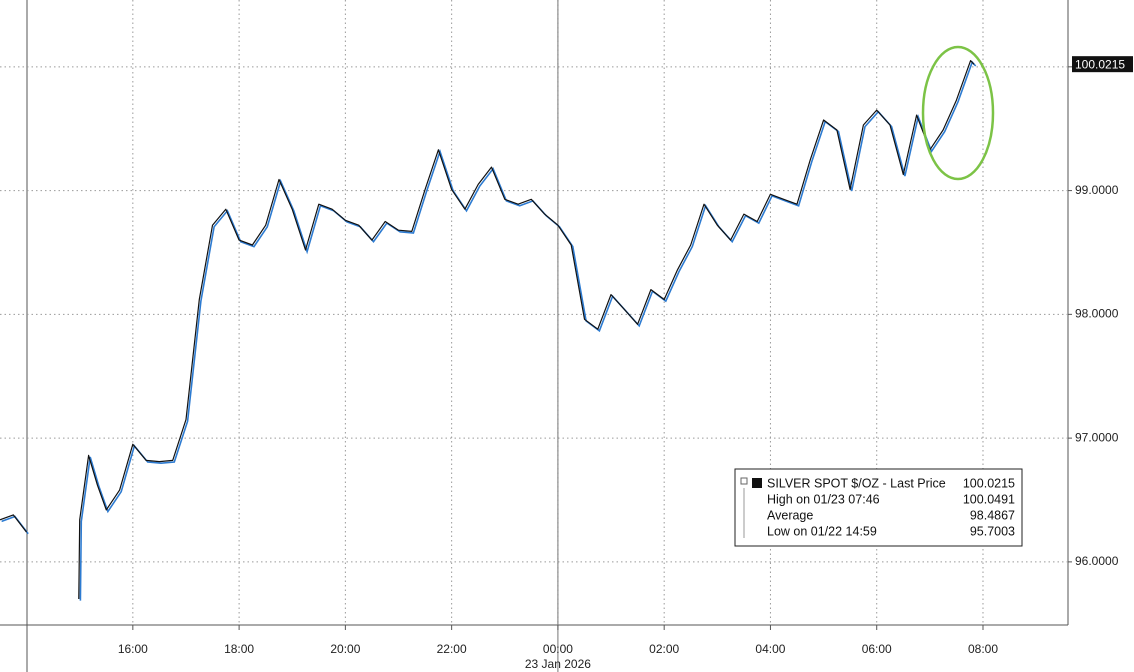 Image resolution: width=1134 pixels, height=672 pixels. What do you see at coordinates (958, 113) in the screenshot?
I see `highlight-ellipse` at bounding box center [958, 113].